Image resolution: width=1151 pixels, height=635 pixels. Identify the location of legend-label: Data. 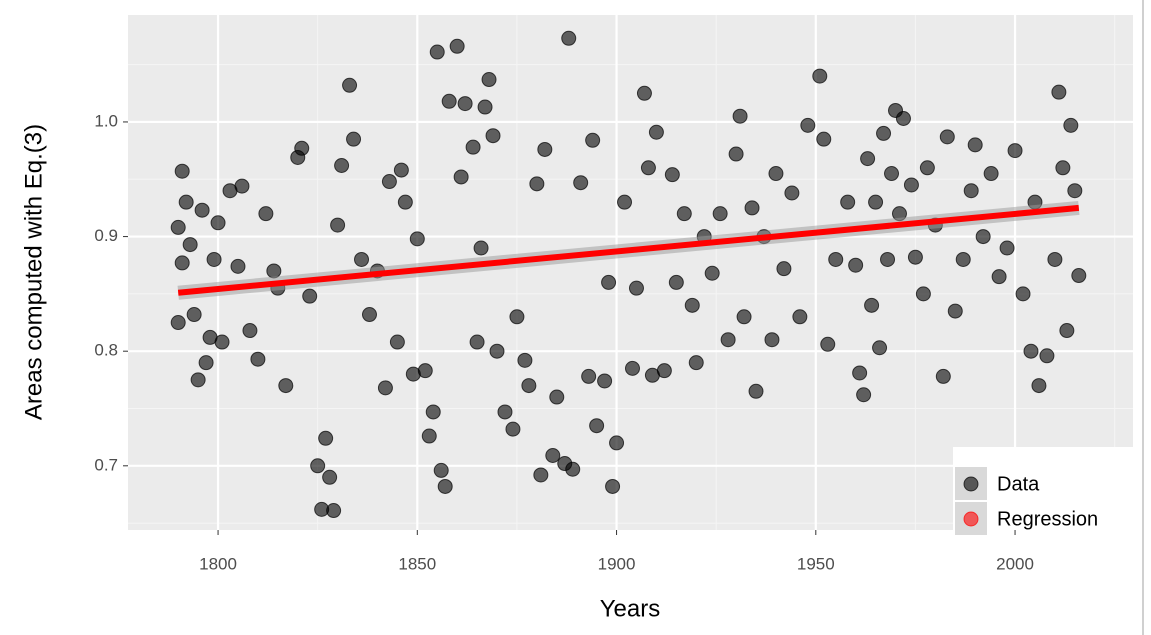
(1018, 484).